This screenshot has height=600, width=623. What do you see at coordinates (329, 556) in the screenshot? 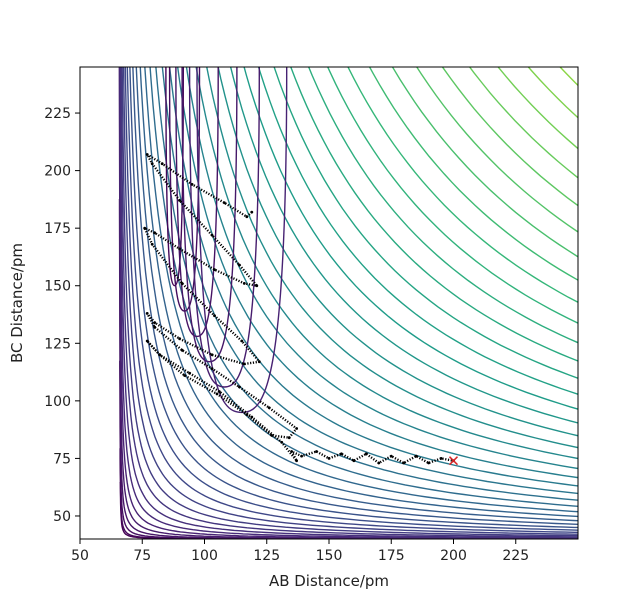
I see `x-tick-label: 150` at bounding box center [329, 556].